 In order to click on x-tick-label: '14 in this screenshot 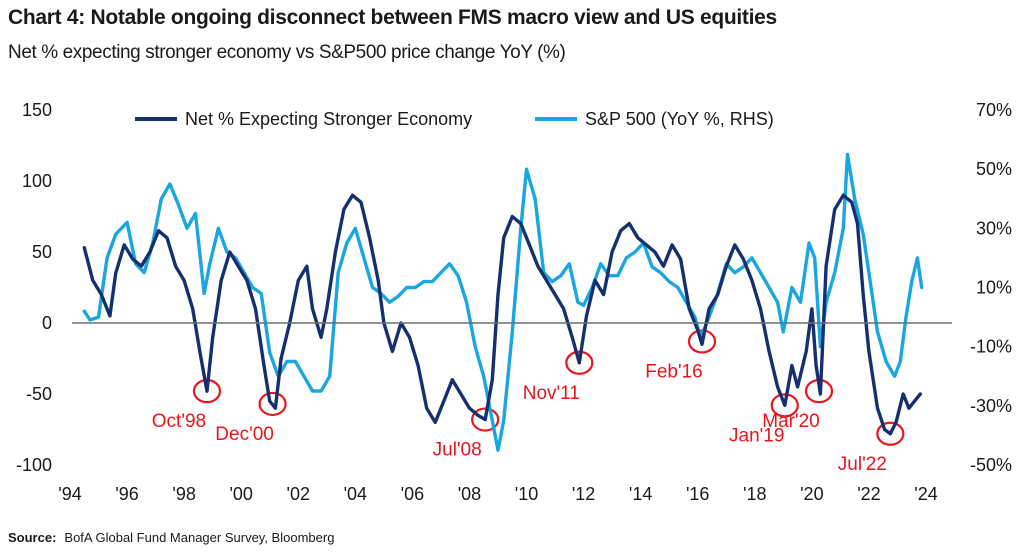, I will do `click(640, 494)`.